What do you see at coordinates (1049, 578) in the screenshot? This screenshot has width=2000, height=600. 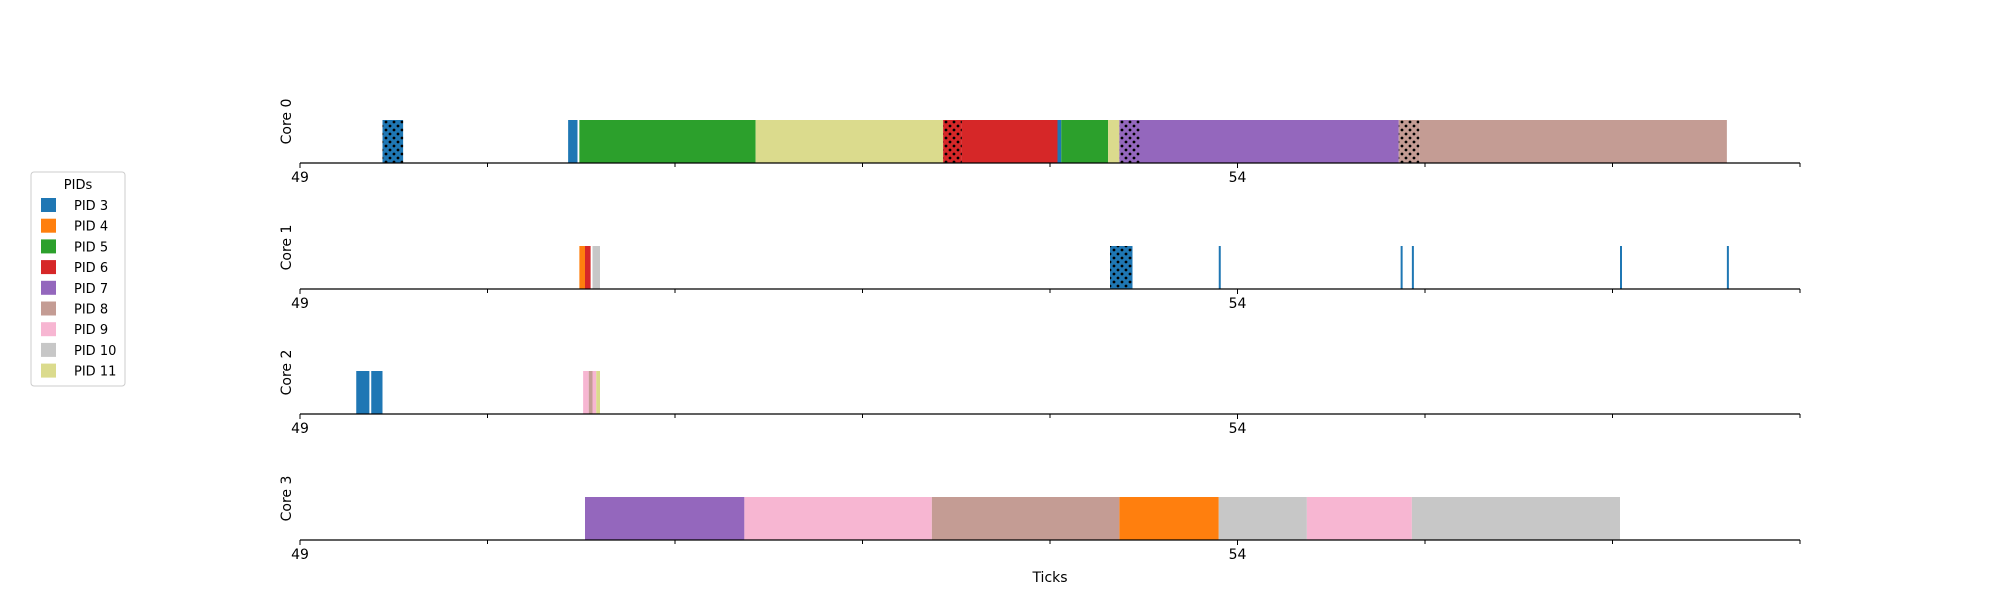 I see `x-axis-label: Ticks` at bounding box center [1049, 578].